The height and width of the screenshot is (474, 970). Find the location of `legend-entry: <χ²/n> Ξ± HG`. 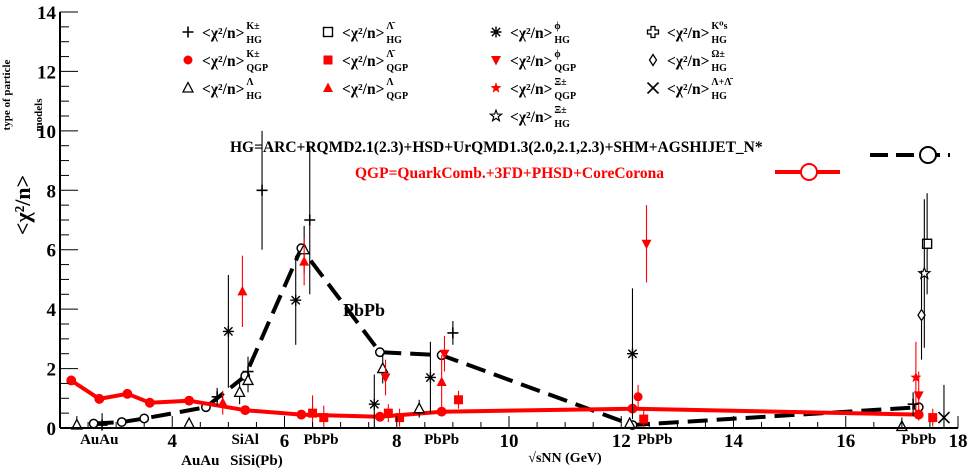

legend-entry: <χ²/n> Ξ± HG is located at coordinates (529, 117).